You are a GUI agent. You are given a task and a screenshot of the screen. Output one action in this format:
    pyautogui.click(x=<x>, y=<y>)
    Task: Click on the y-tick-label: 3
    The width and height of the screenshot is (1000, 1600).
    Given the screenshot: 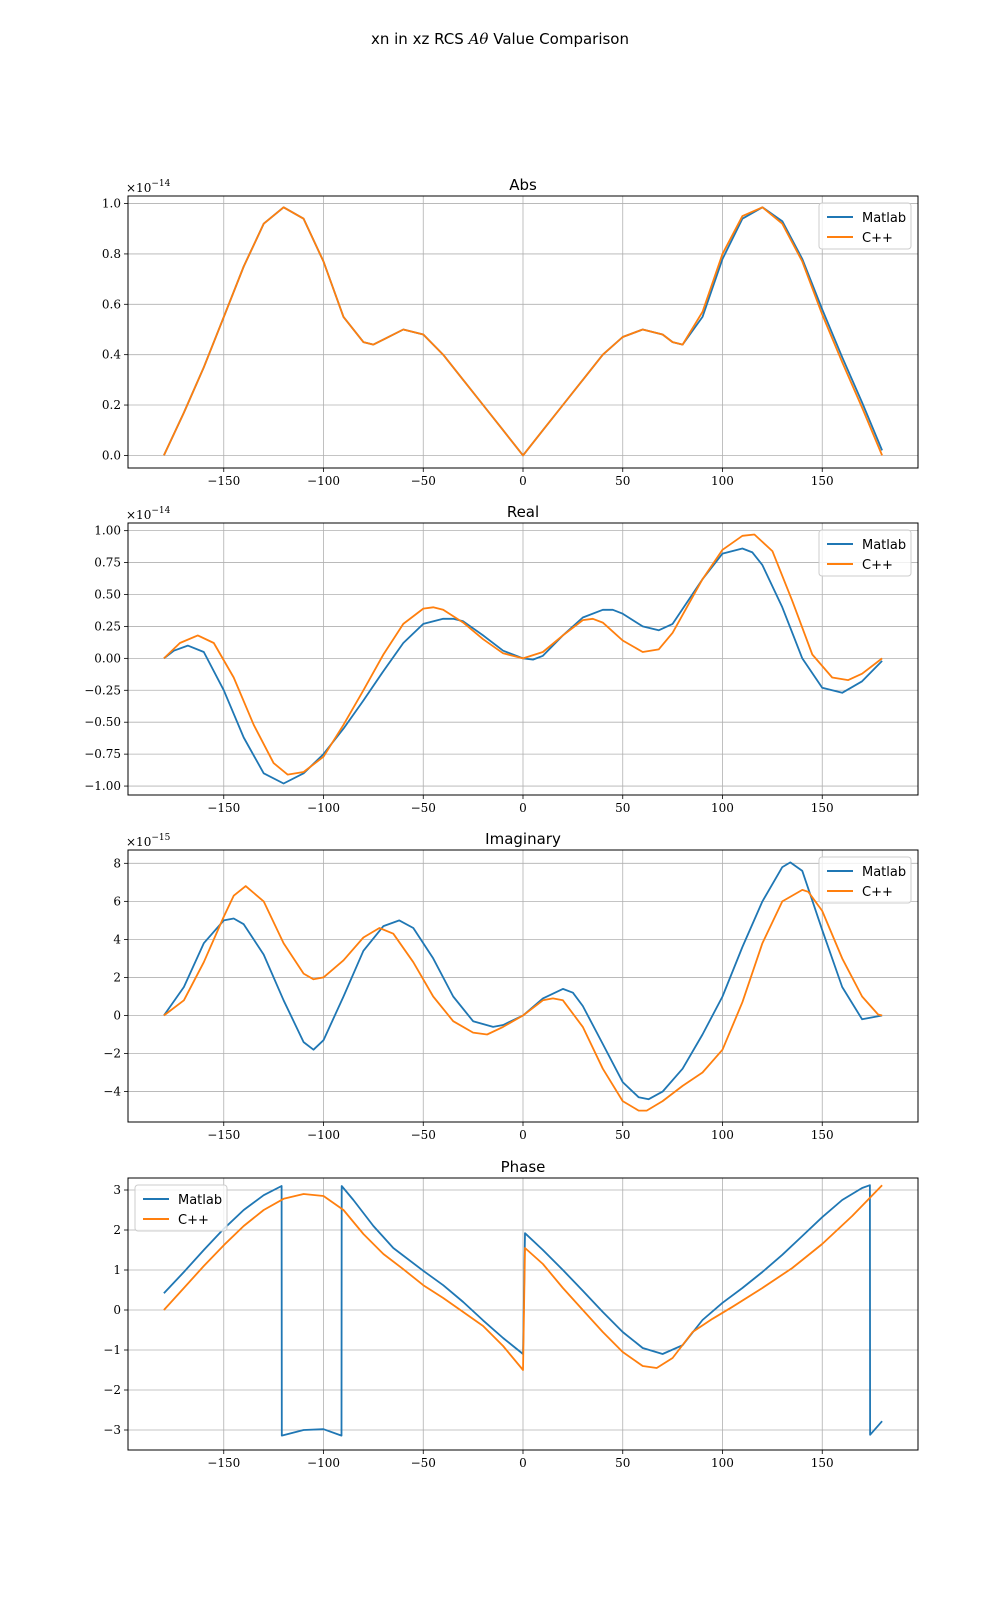 What is the action you would take?
    pyautogui.click(x=117, y=1190)
    